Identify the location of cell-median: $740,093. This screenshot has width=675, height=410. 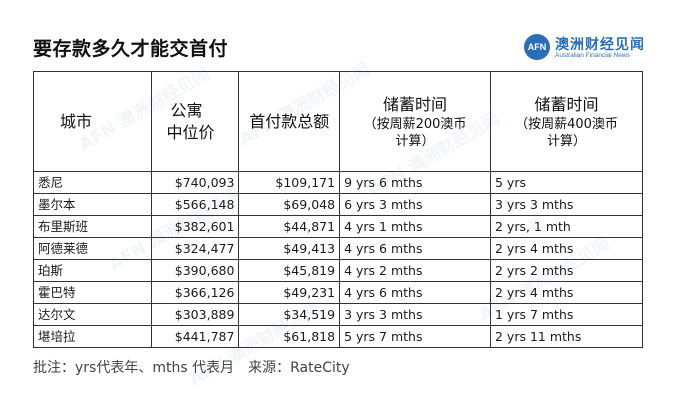
(195, 182).